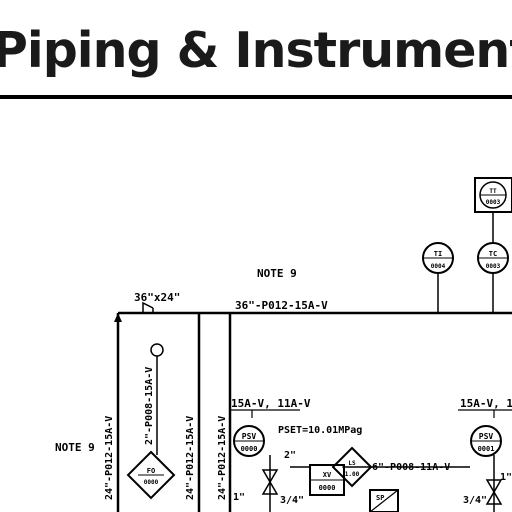 This screenshot has height=512, width=512. Describe the element at coordinates (277, 273) in the screenshot. I see `note-top: NOTE 9` at that location.